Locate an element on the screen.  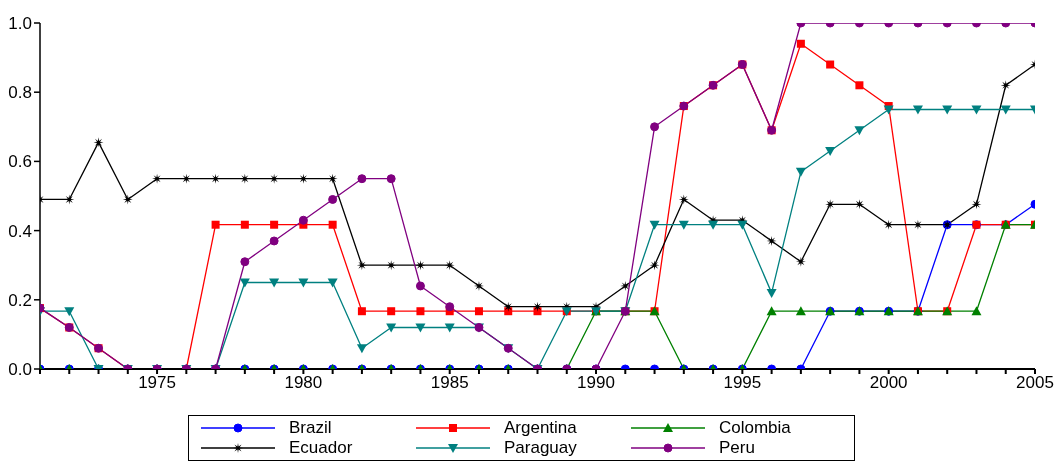
legend-label: Paraguay is located at coordinates (540, 448).